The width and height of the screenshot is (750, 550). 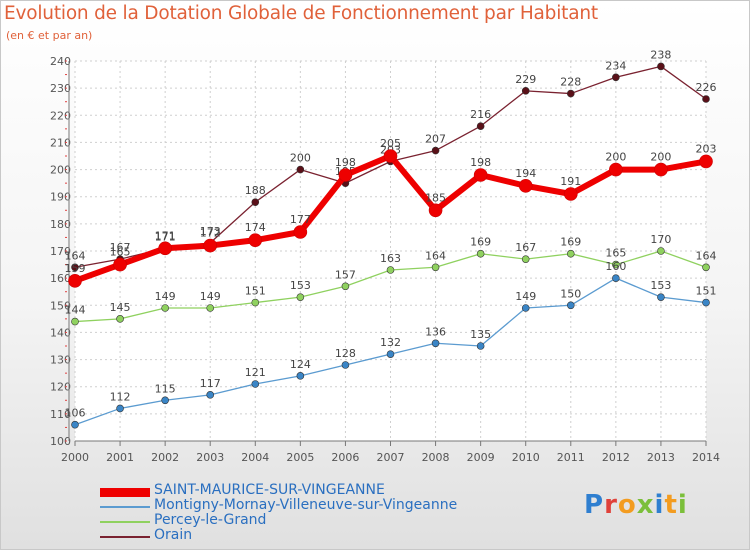 I want to click on data-label: 153, so click(x=660, y=285).